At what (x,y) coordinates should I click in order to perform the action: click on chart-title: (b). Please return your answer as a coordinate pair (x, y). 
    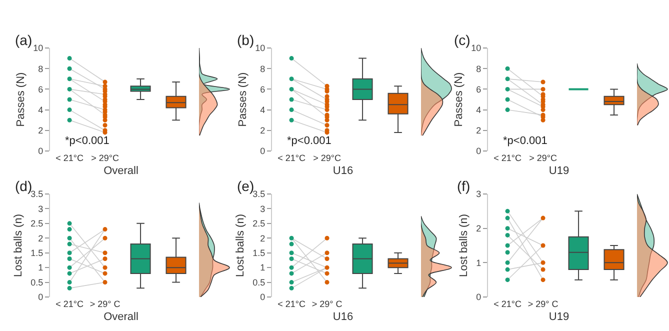
    Looking at the image, I should click on (245, 40).